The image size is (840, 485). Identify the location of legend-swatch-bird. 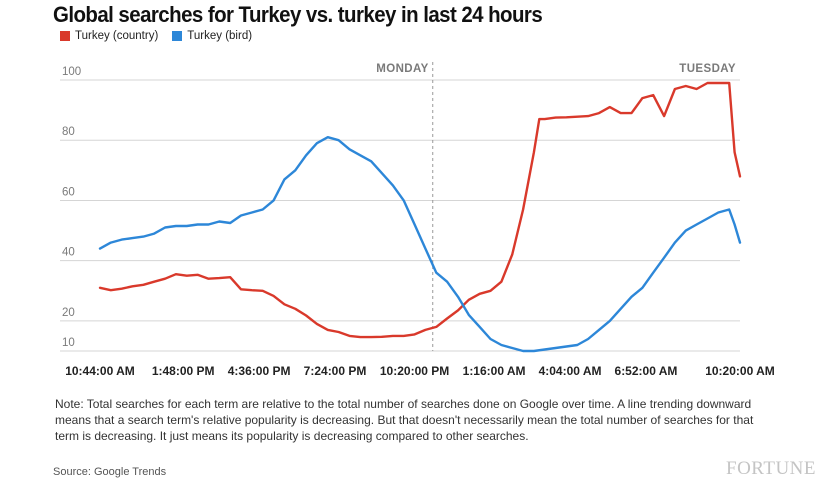
(177, 36).